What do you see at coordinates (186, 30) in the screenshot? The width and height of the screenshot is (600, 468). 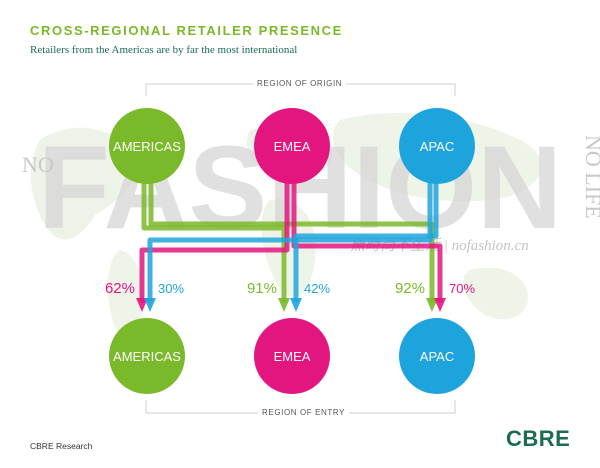 I see `page-title: CROSS-REGIONAL RETAILER PRESENCE` at bounding box center [186, 30].